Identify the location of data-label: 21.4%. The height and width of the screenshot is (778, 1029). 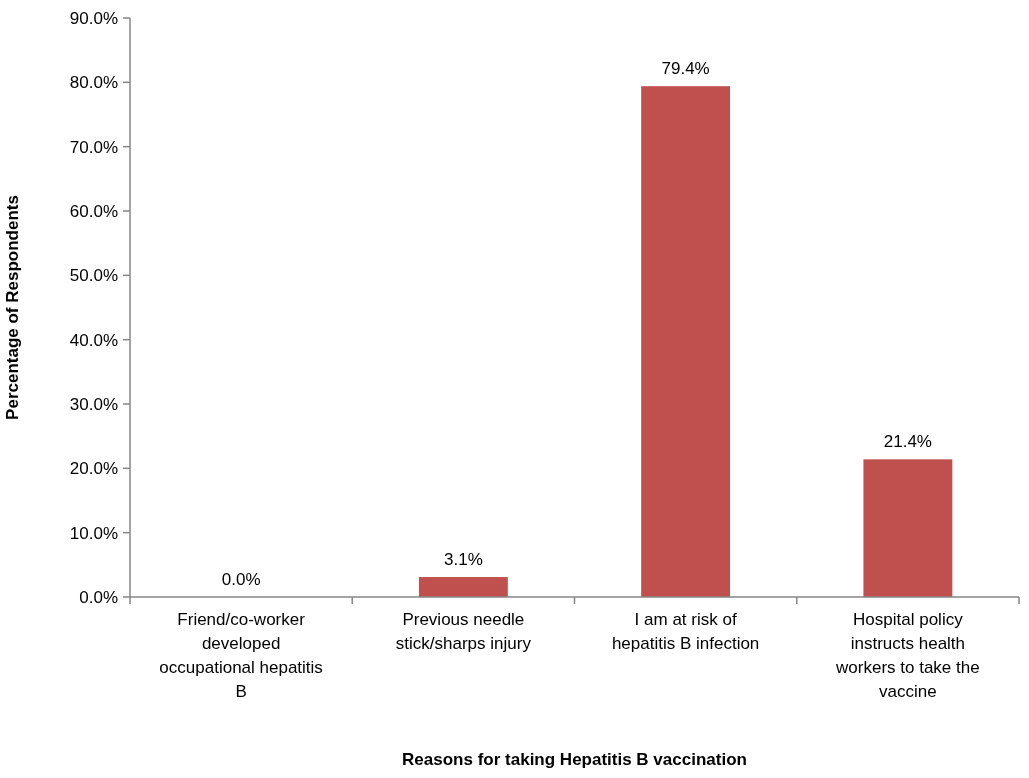
(907, 442).